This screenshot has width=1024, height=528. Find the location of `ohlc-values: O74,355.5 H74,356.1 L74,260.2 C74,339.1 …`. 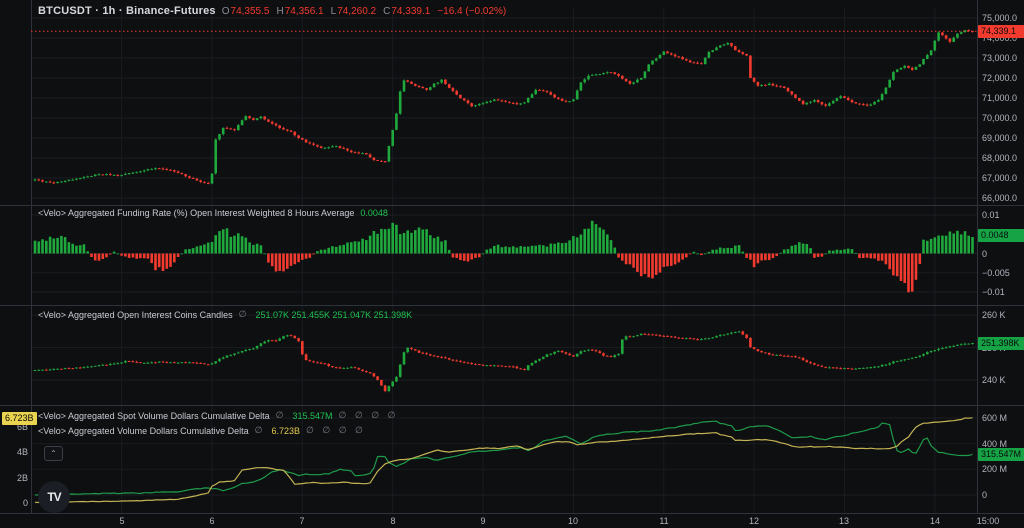

ohlc-values: O74,355.5 H74,356.1 L74,260.2 C74,339.1 … is located at coordinates (364, 11).